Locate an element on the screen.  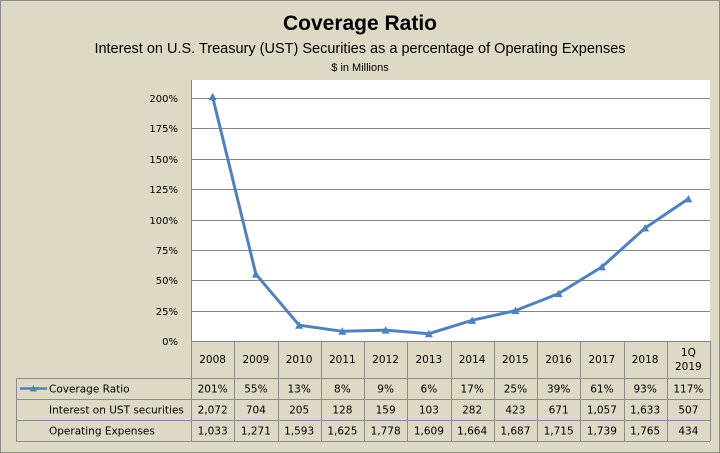
table-cell-value: 1,778 is located at coordinates (386, 432).